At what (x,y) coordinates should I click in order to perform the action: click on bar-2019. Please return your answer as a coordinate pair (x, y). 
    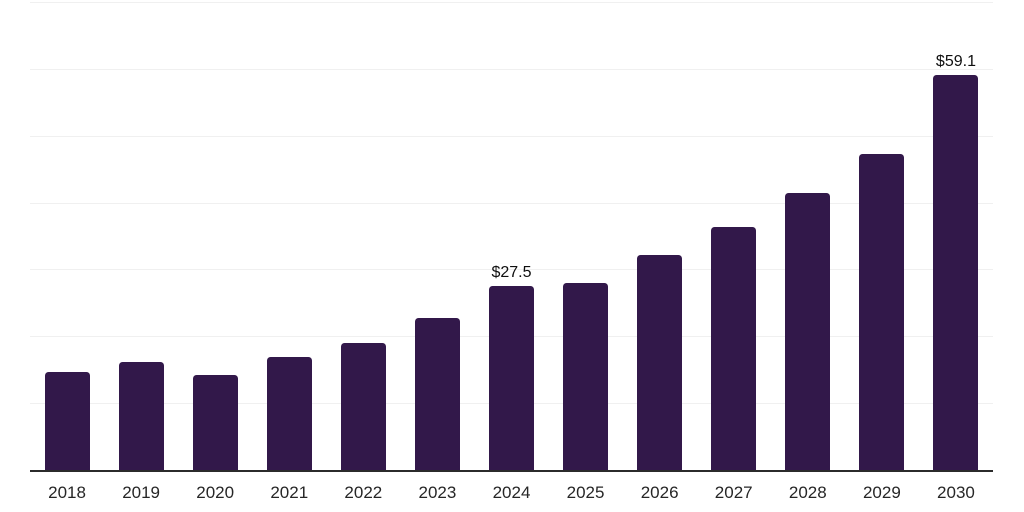
    Looking at the image, I should click on (141, 416).